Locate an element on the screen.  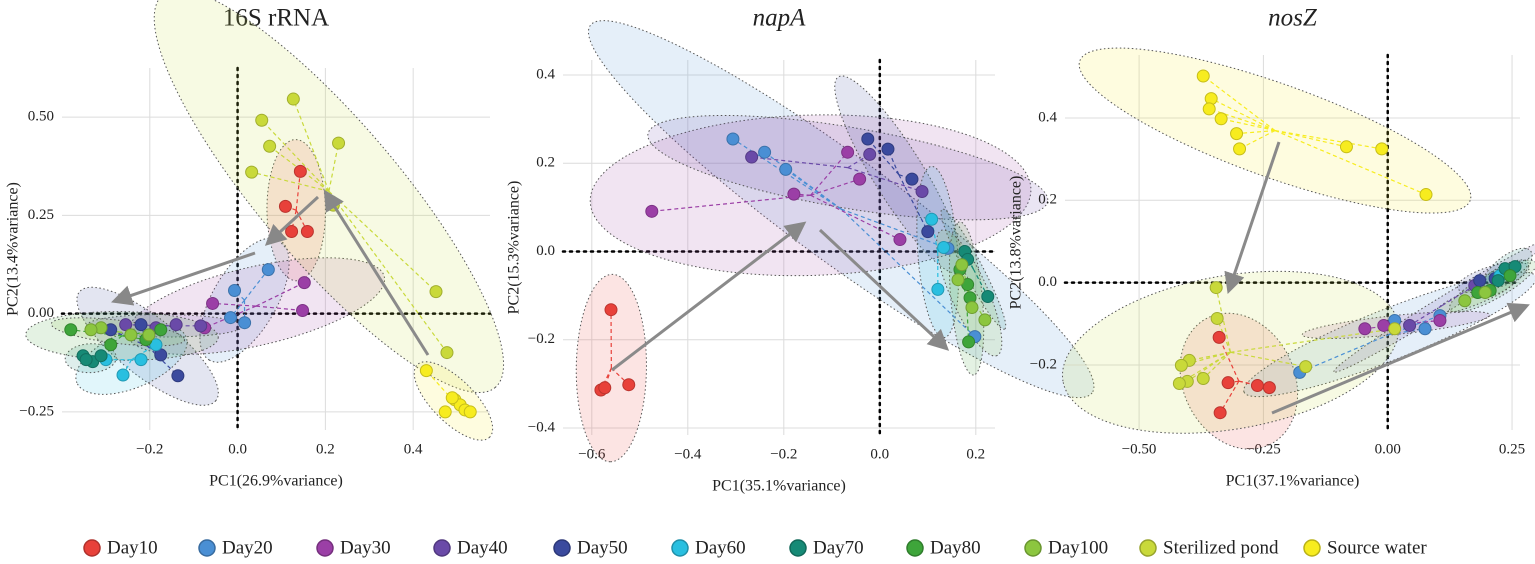
points is located at coordinates (1347, 244).